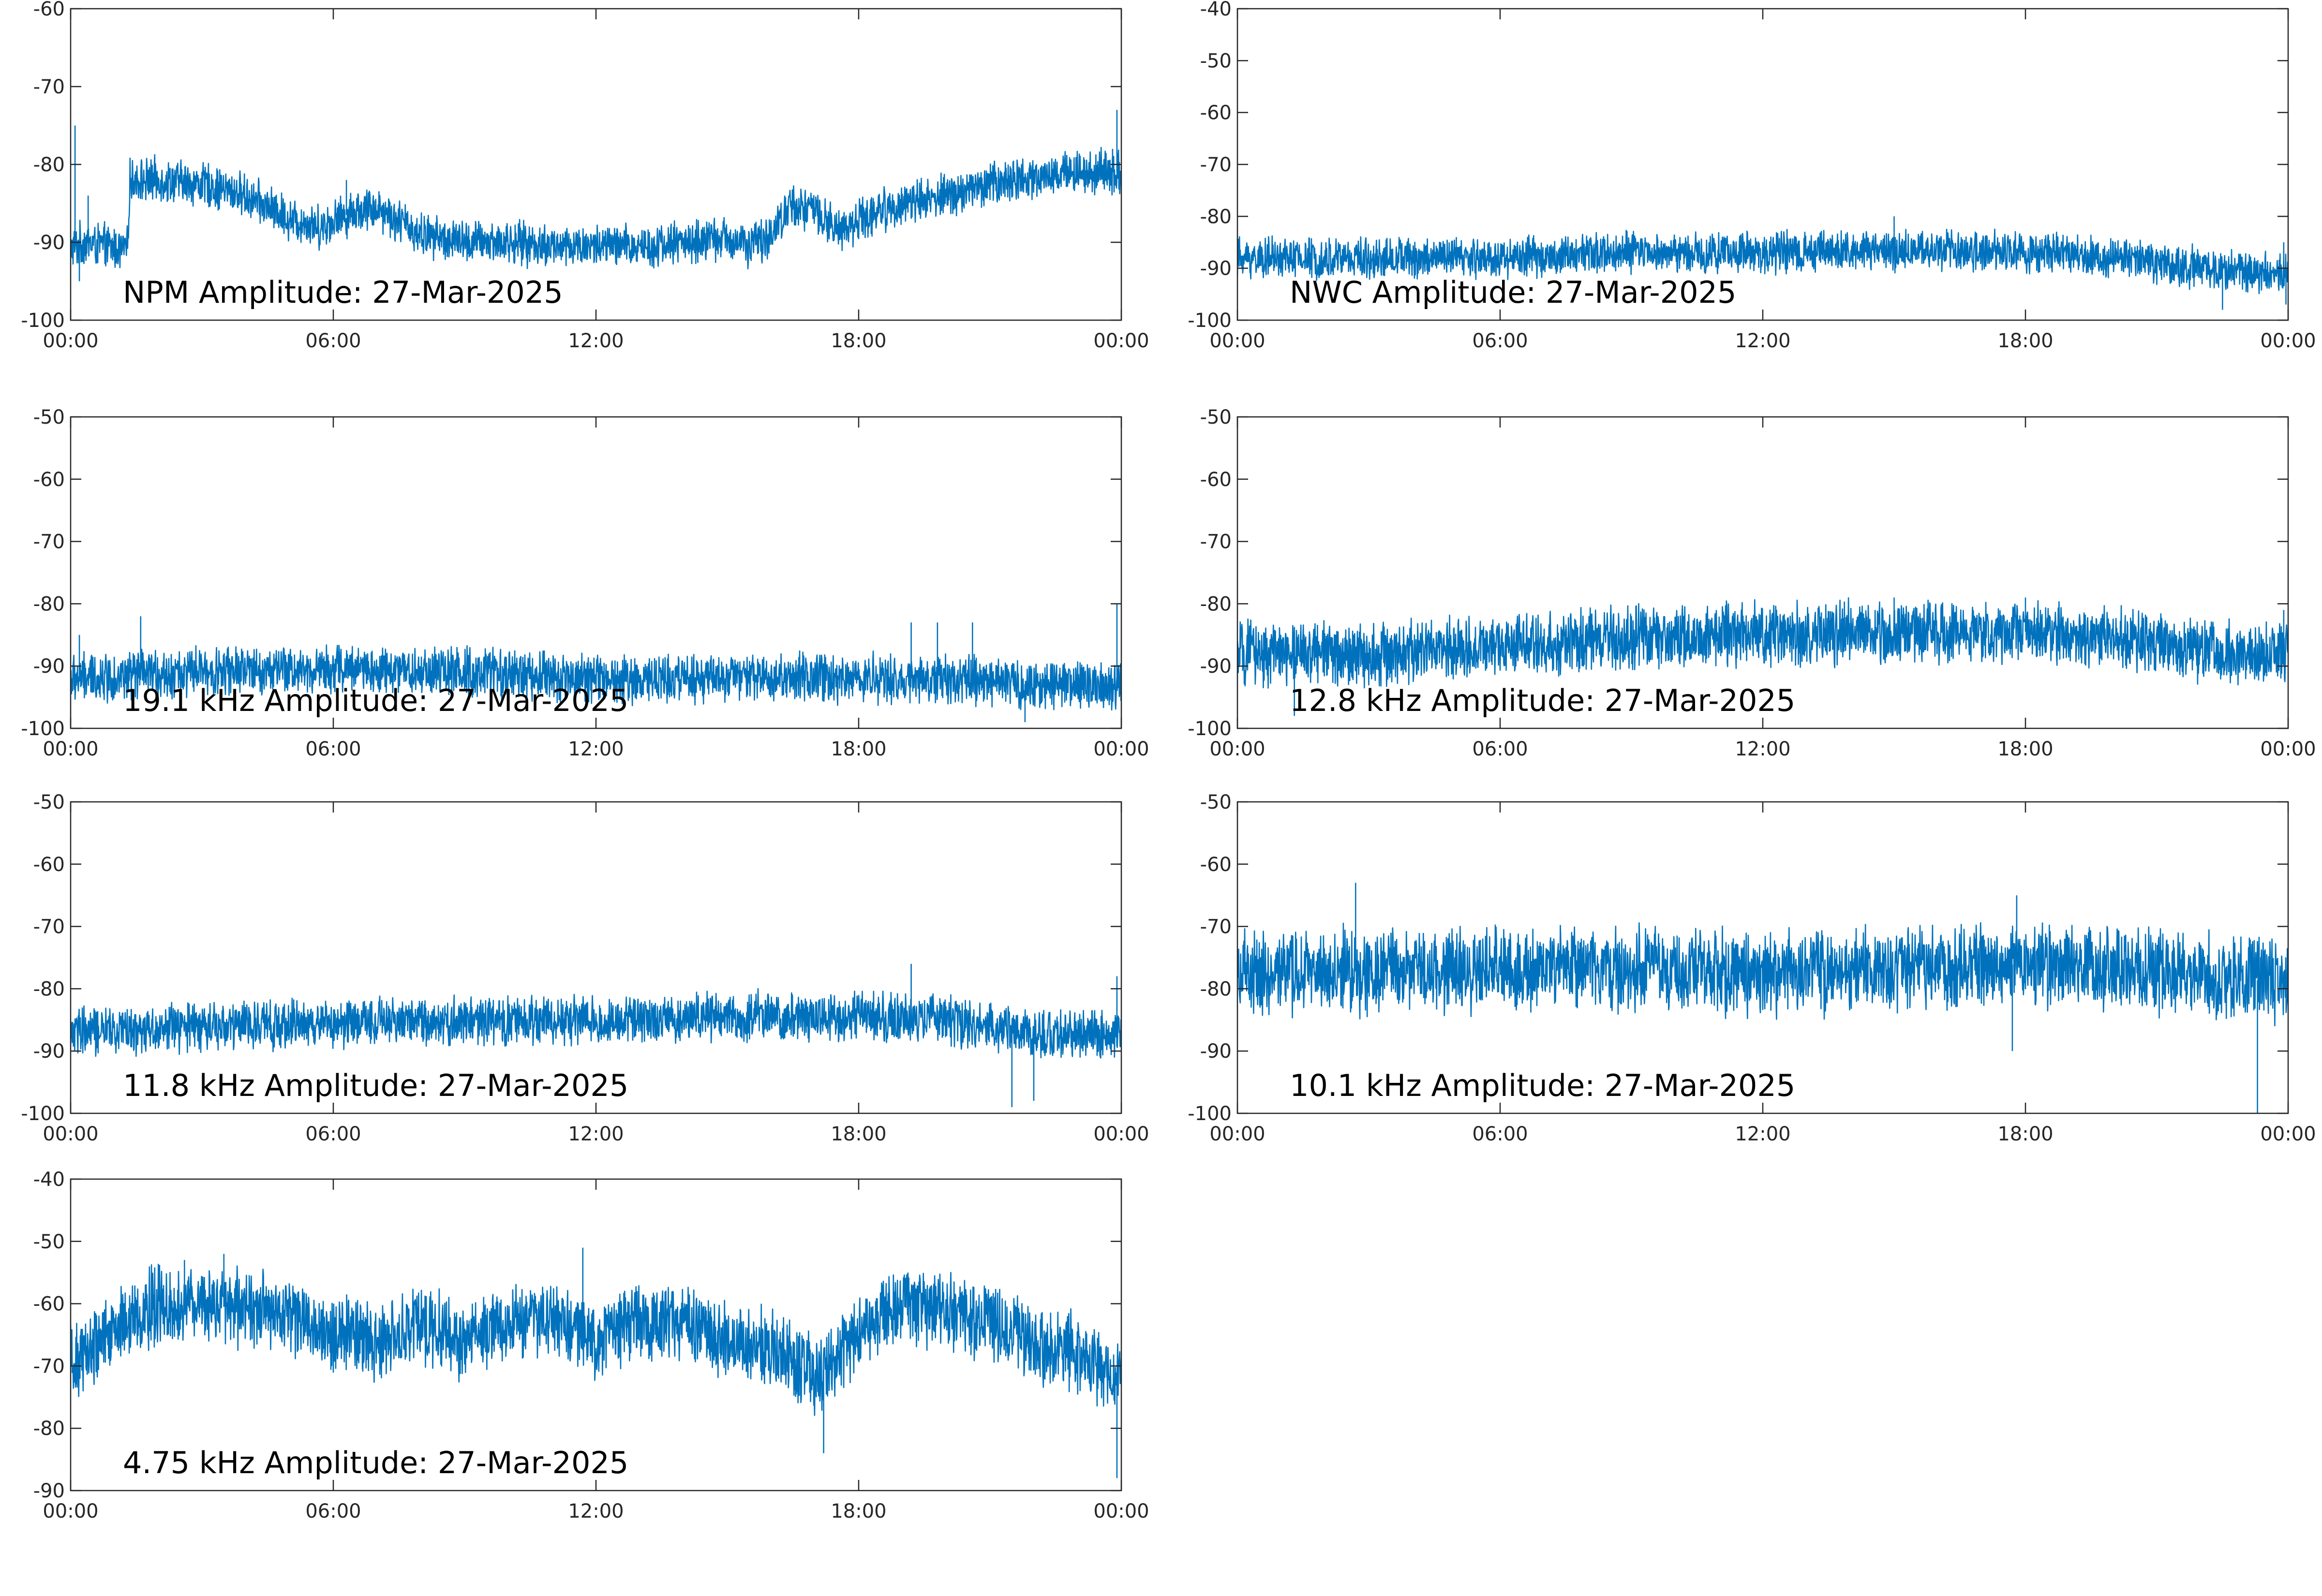 The height and width of the screenshot is (1596, 2322). Describe the element at coordinates (1513, 292) in the screenshot. I see `panel-title: NWC Amplitude: 27-Mar-2025` at that location.